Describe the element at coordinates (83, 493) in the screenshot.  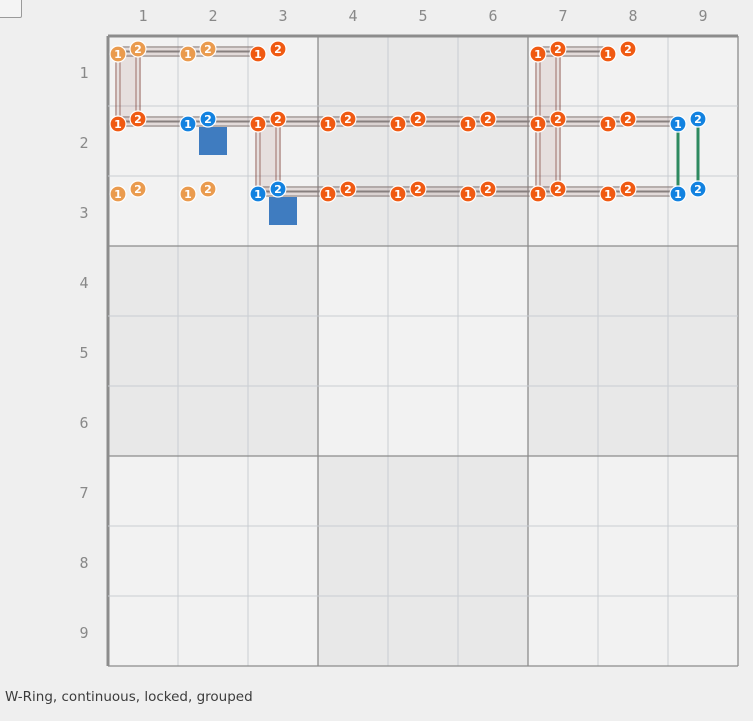
I see `row-label: 7` at that location.